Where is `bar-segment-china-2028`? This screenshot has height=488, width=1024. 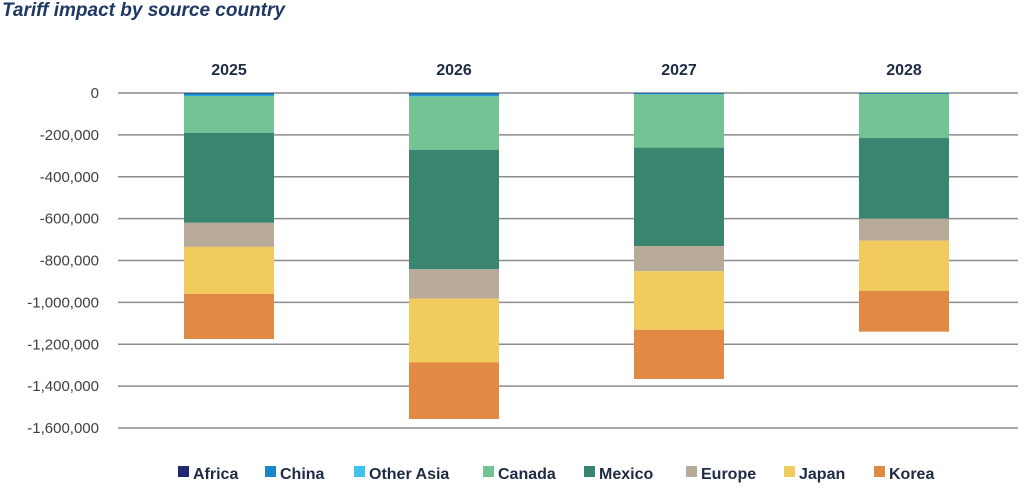 bar-segment-china-2028 is located at coordinates (904, 94).